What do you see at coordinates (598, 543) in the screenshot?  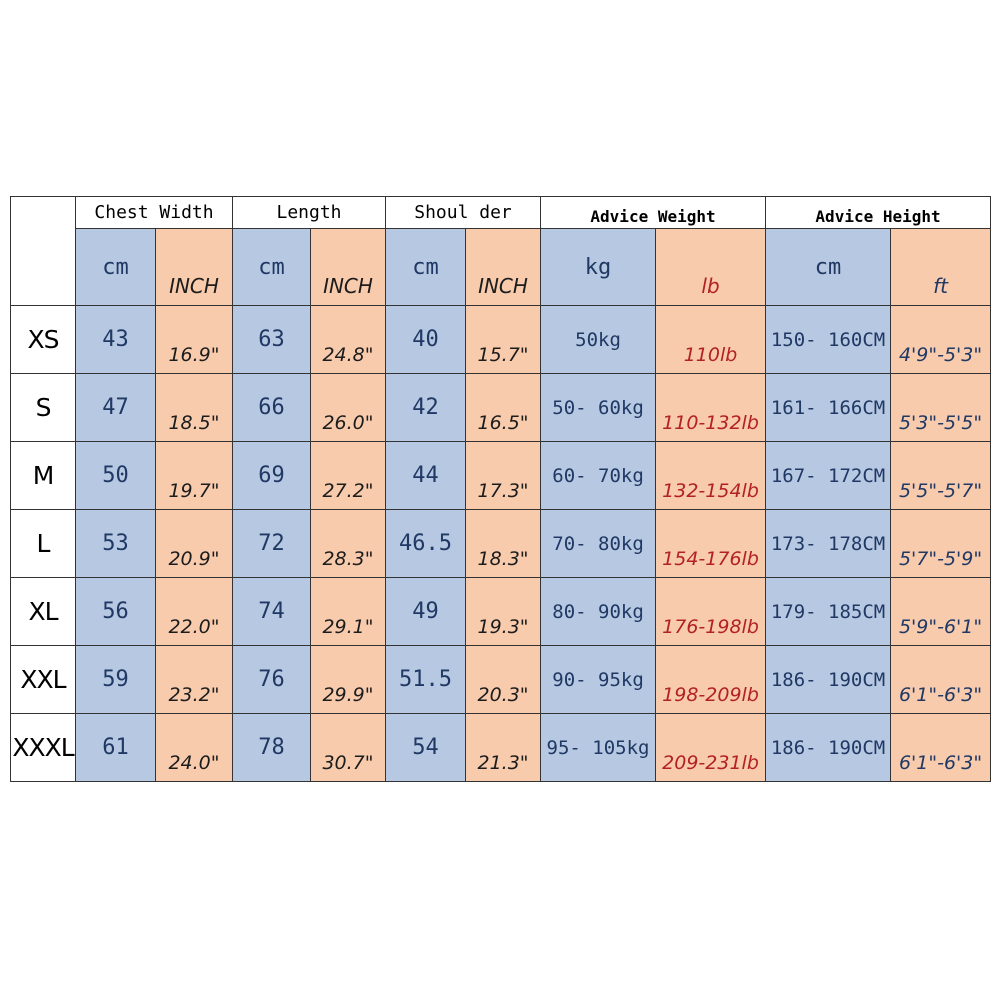 I see `cell-weight-kg: 70- 80kg` at bounding box center [598, 543].